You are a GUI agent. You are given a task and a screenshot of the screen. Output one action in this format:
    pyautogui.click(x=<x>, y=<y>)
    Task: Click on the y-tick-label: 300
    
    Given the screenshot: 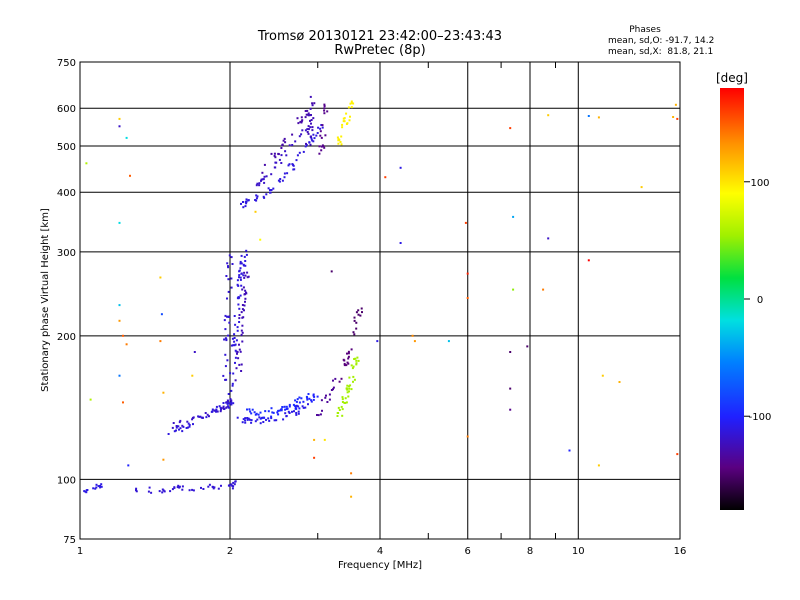 What is the action you would take?
    pyautogui.click(x=66, y=253)
    